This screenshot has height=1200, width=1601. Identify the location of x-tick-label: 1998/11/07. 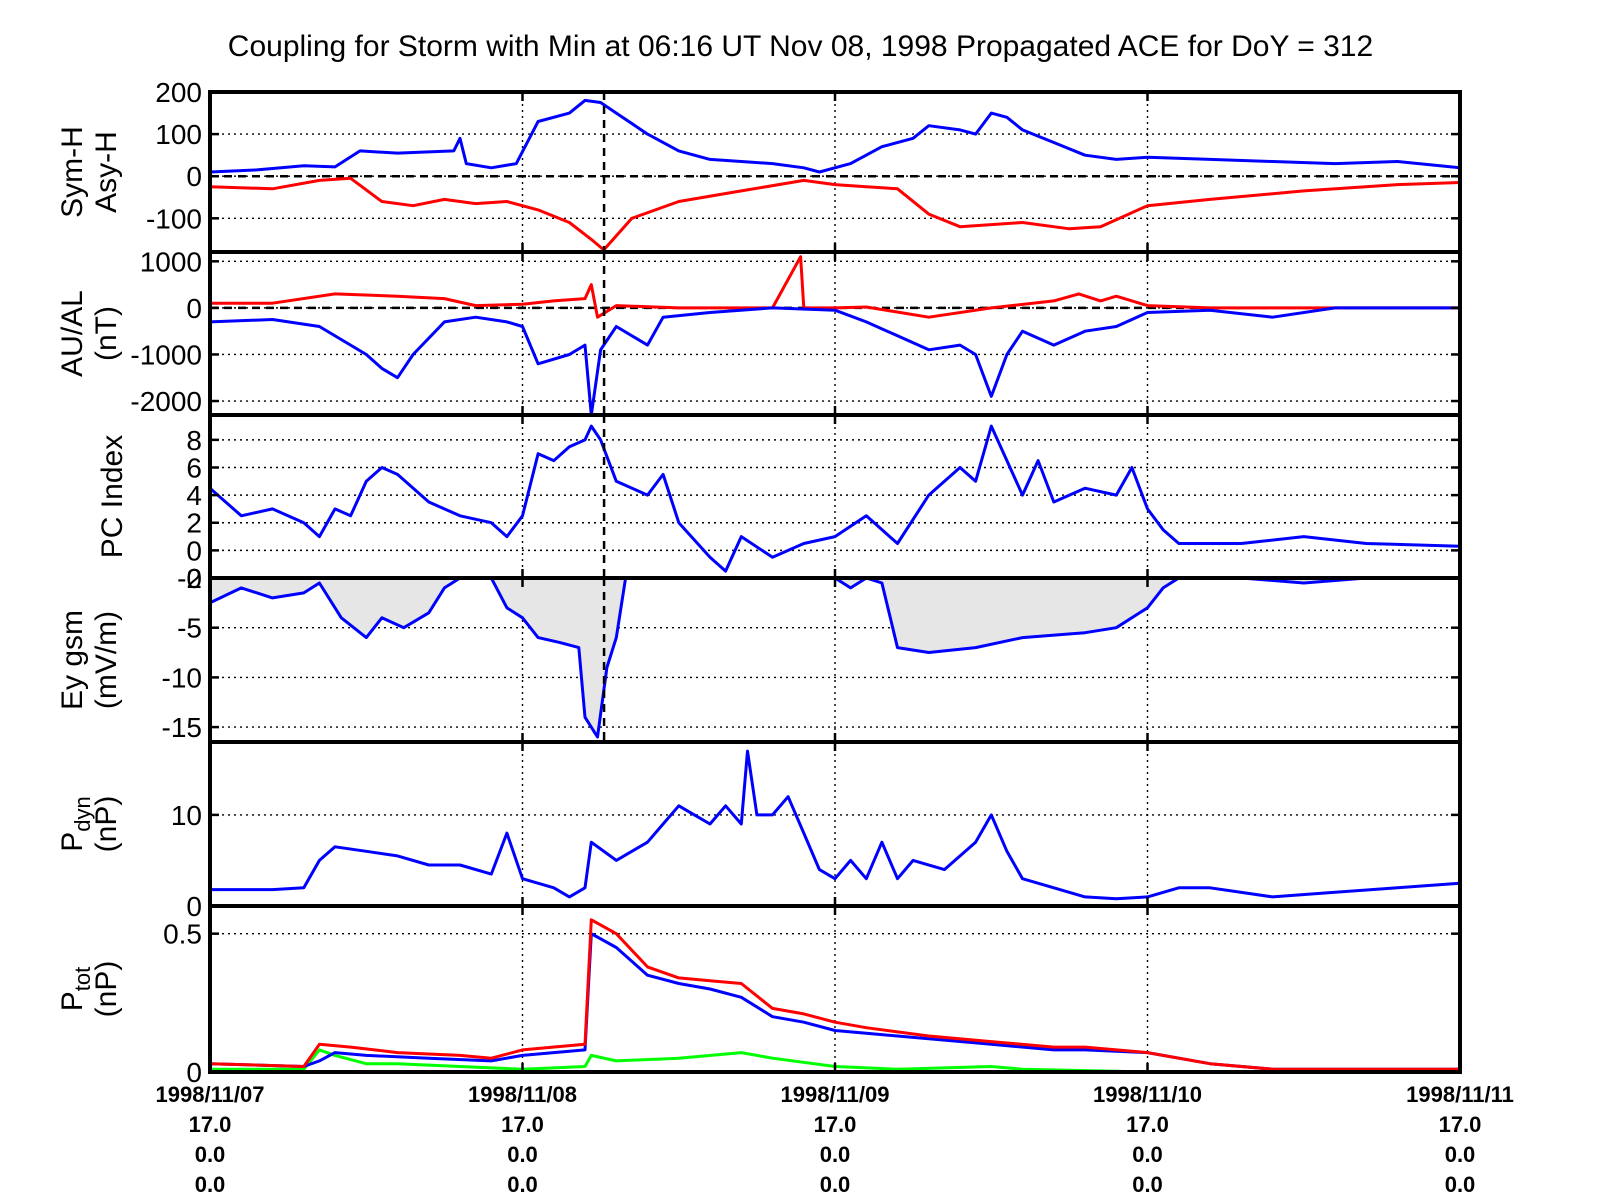
(210, 1094).